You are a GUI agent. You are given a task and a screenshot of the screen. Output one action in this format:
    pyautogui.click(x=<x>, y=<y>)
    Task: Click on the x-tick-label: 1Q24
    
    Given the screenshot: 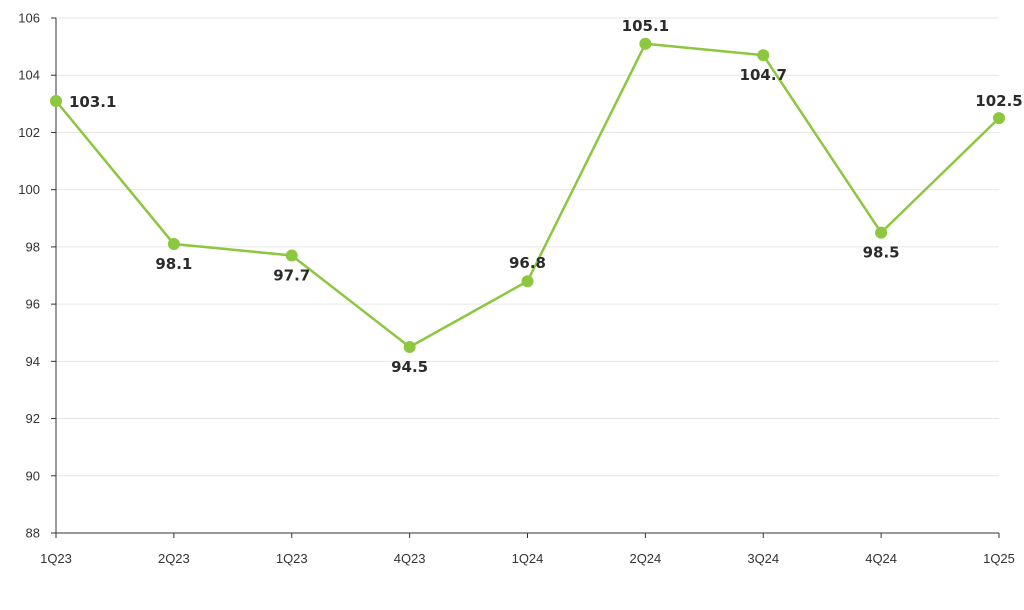 What is the action you would take?
    pyautogui.click(x=528, y=558)
    